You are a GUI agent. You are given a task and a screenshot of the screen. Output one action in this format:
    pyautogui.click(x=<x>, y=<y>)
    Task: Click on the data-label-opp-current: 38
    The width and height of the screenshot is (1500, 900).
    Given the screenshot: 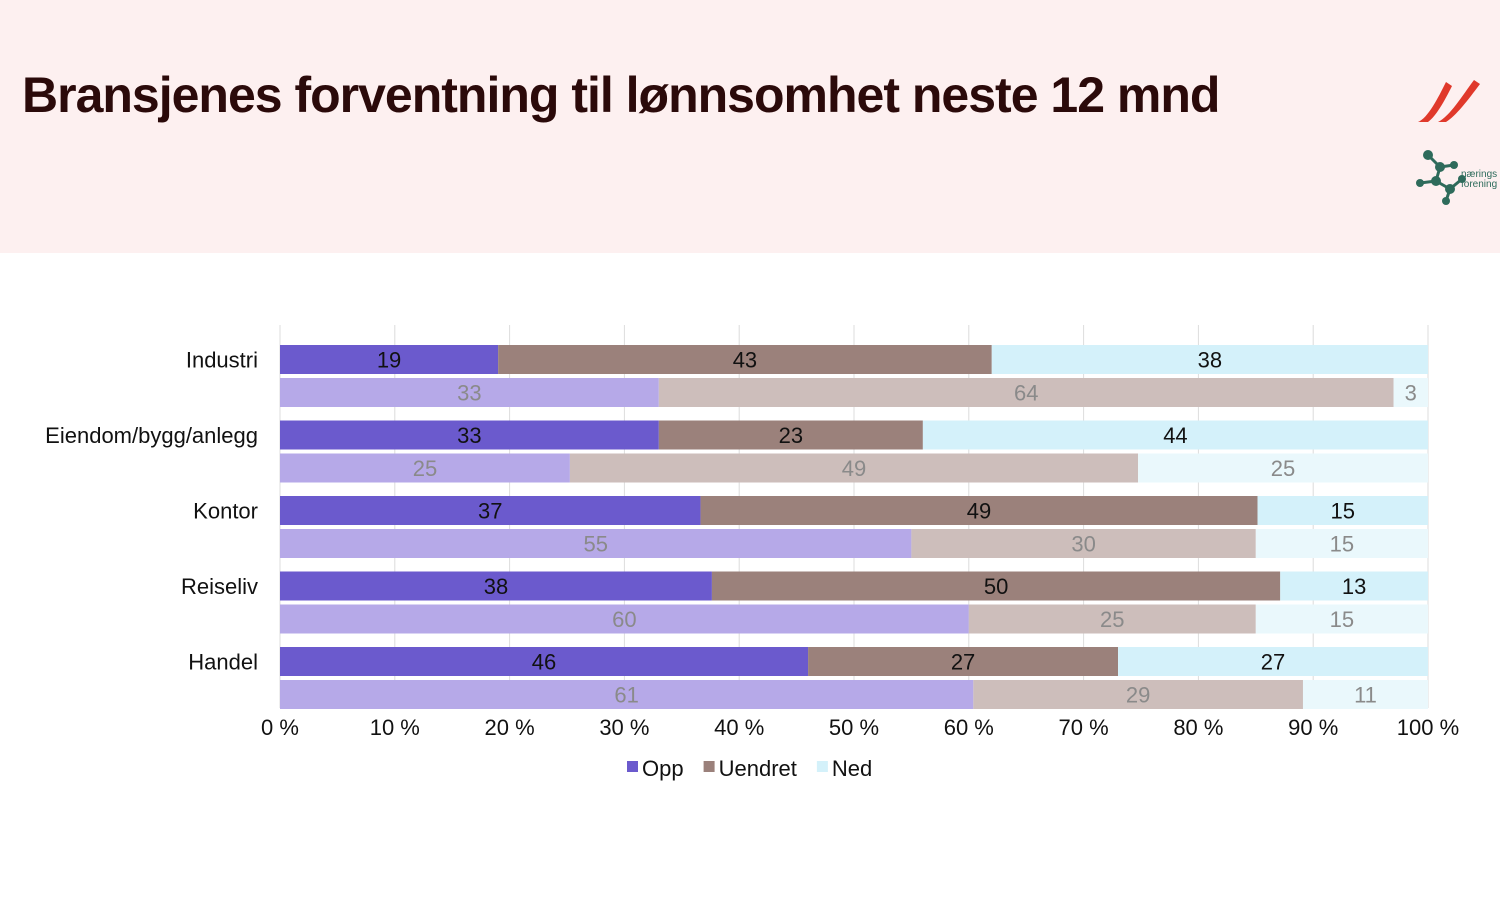 What is the action you would take?
    pyautogui.click(x=496, y=586)
    